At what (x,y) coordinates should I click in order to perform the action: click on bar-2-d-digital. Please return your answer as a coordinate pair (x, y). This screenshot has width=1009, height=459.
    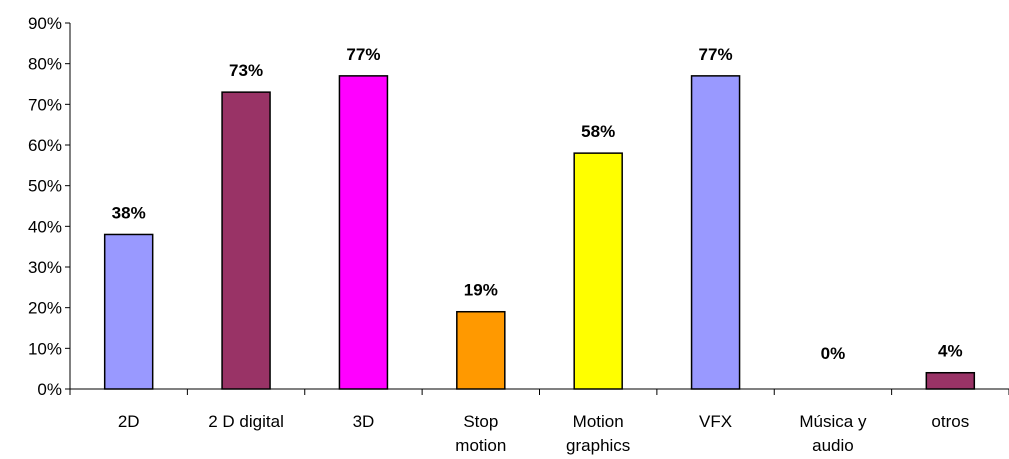
    Looking at the image, I should click on (246, 240).